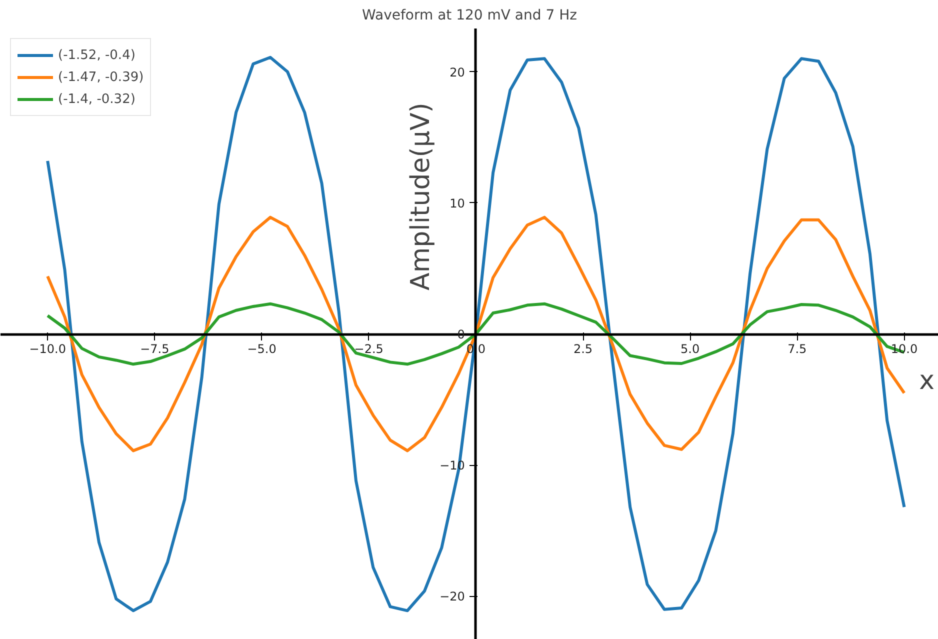 The width and height of the screenshot is (938, 639). Describe the element at coordinates (155, 349) in the screenshot. I see `x-tick-label: −7.5` at that location.